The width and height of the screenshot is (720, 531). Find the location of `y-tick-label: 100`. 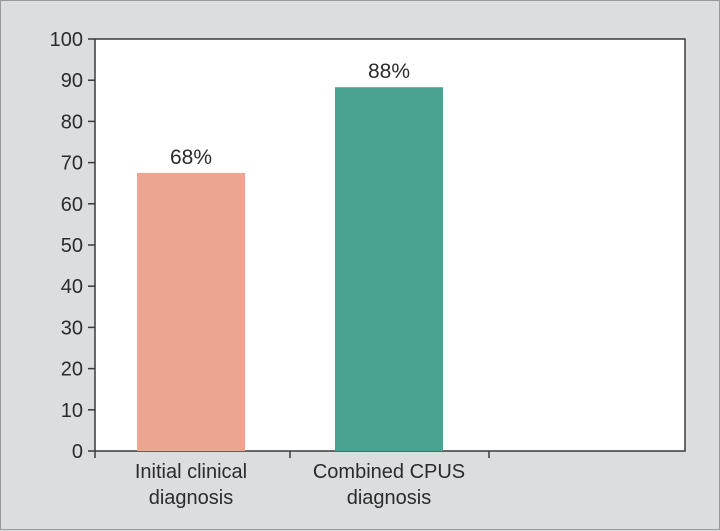

y-tick-label: 100 is located at coordinates (66, 40).